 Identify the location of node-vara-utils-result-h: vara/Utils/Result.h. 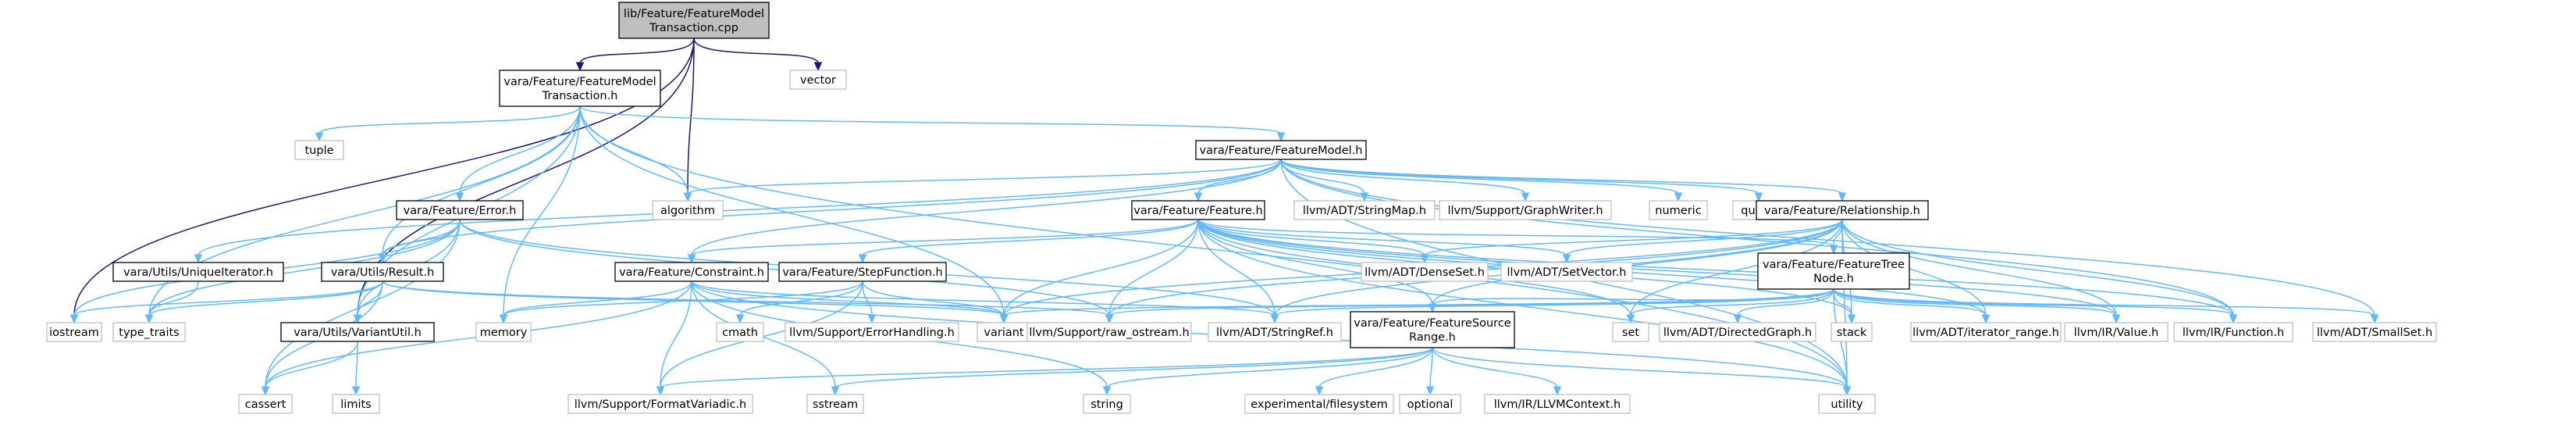
(382, 272).